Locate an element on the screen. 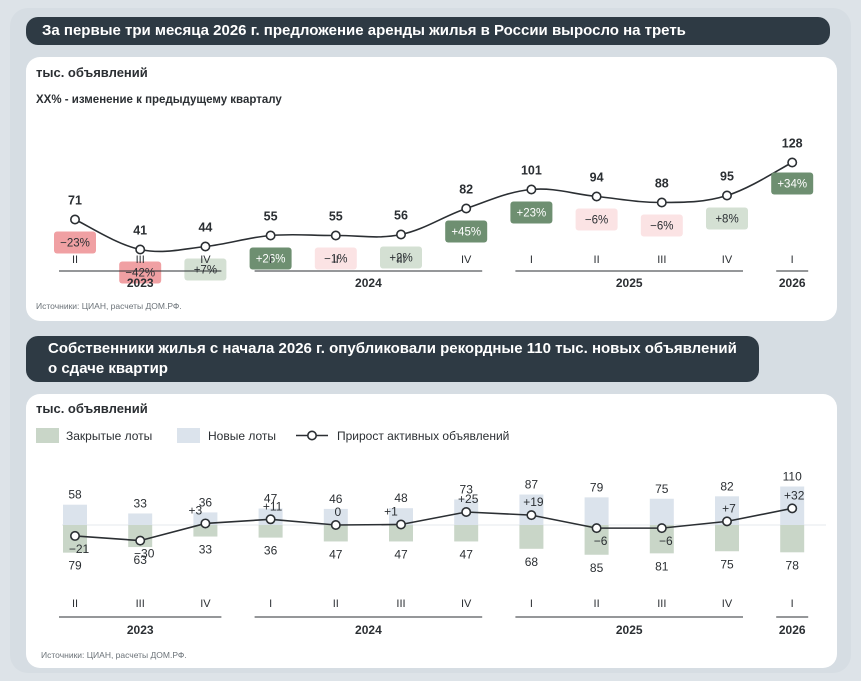 The width and height of the screenshot is (861, 681). growth-line is located at coordinates (433, 524).